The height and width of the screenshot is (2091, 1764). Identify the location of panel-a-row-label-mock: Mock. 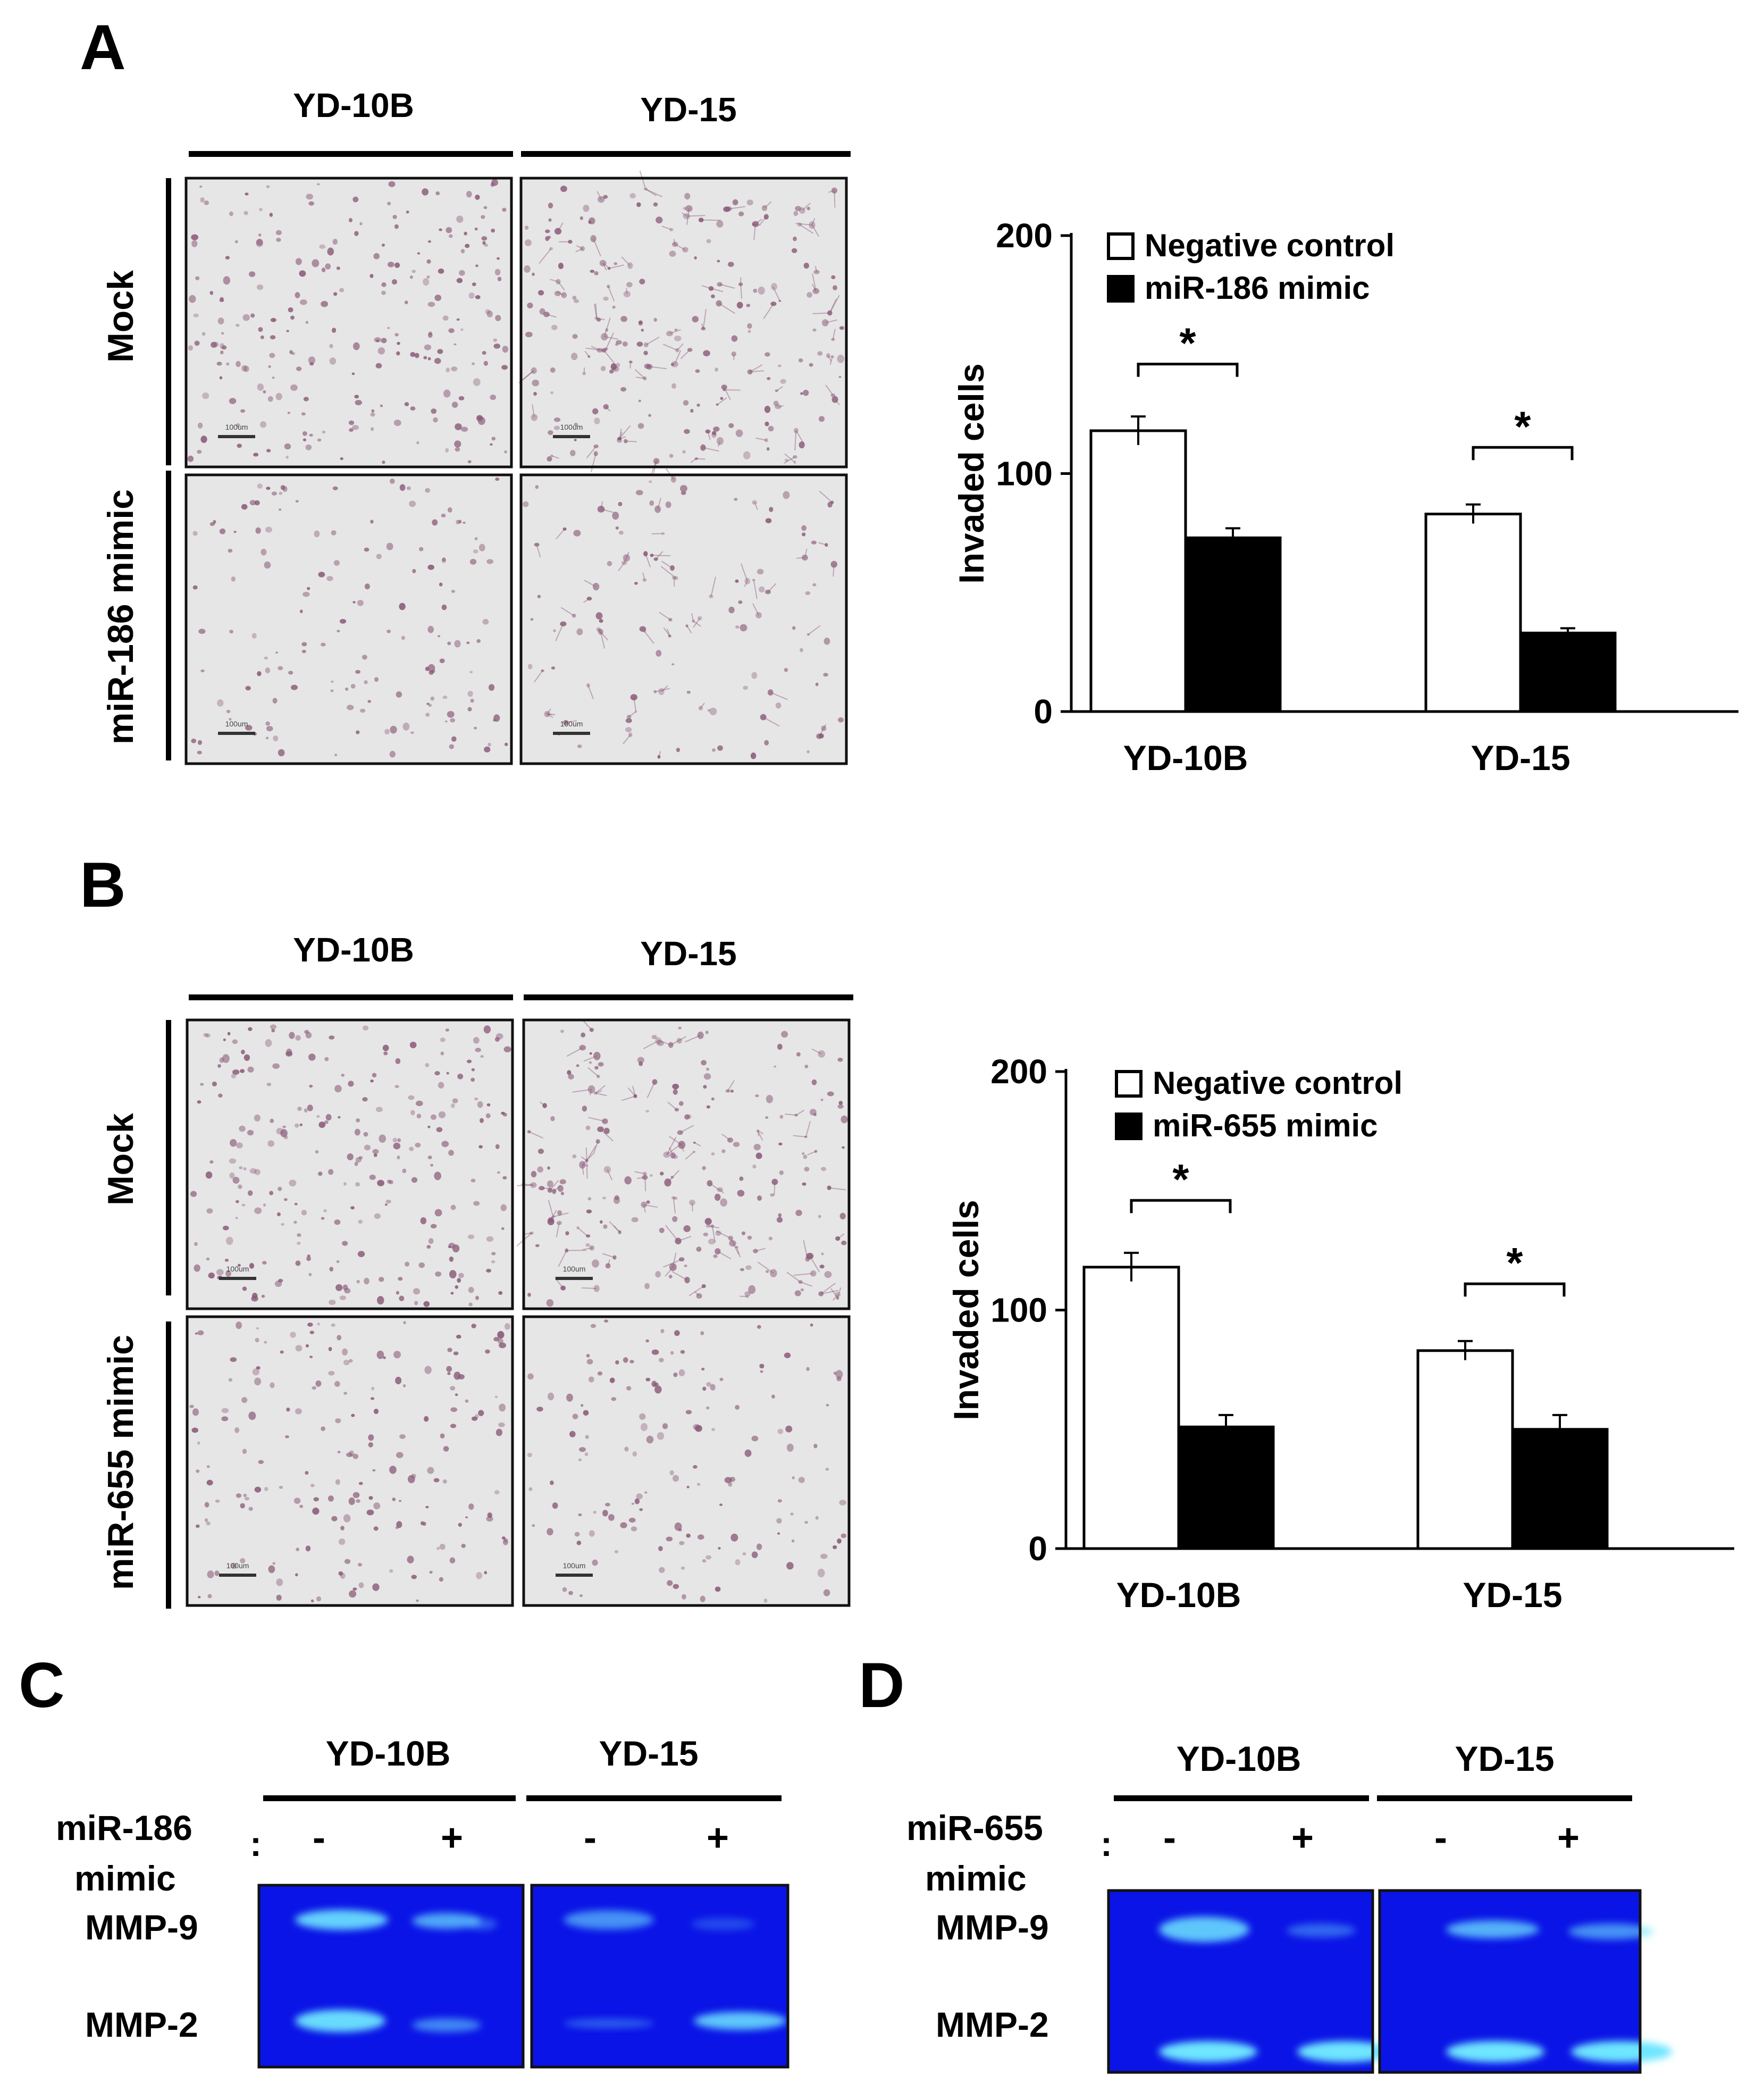
(120, 316).